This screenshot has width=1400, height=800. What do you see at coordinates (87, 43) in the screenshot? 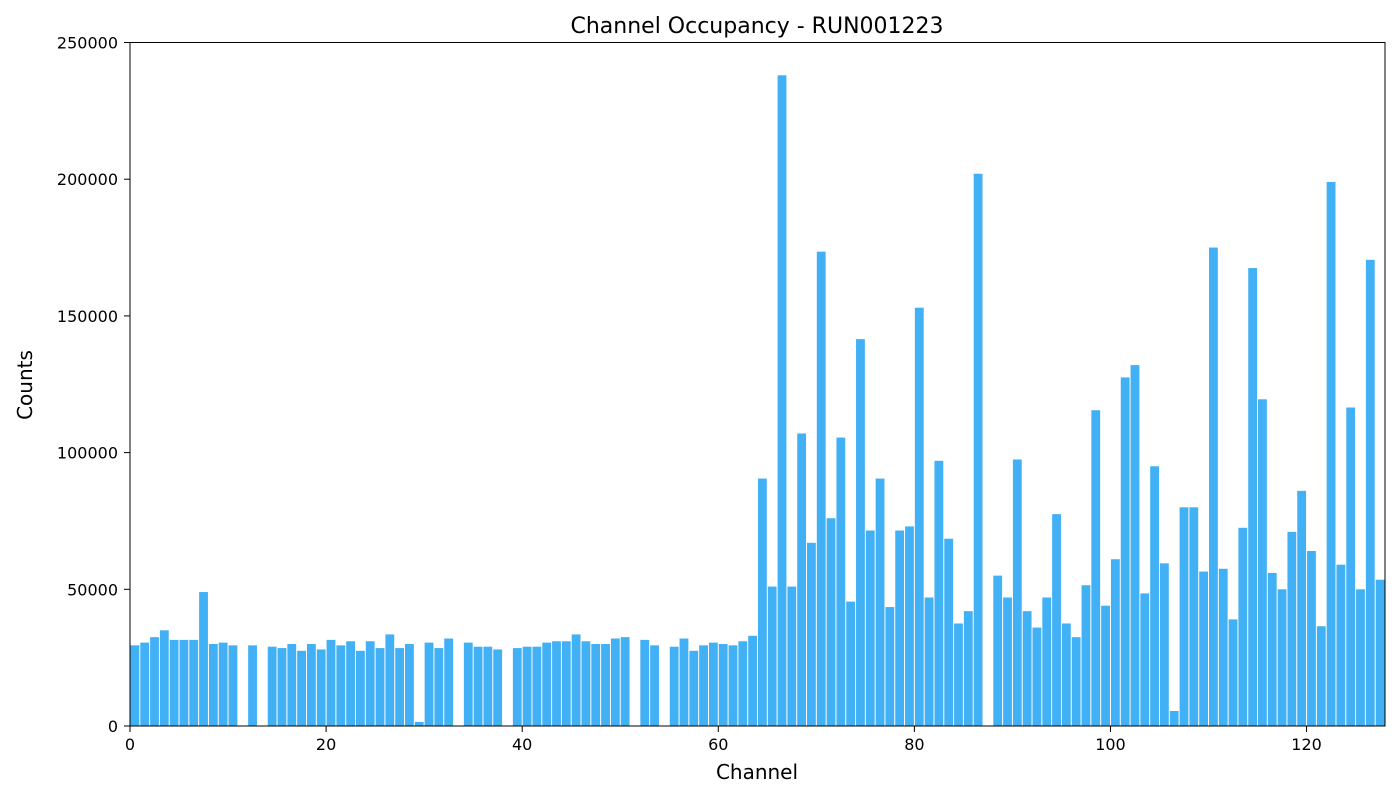
I see `y-tick-label: 250000` at bounding box center [87, 43].